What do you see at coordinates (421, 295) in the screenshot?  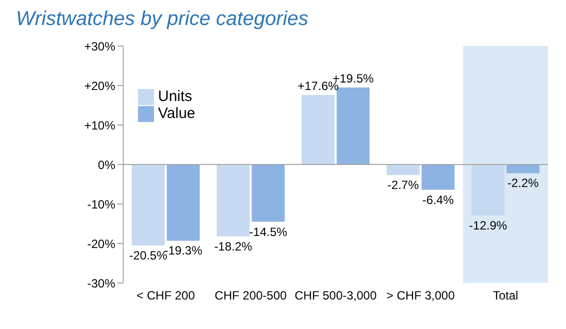 I see `x-tick-label: > CHF 3,000` at bounding box center [421, 295].